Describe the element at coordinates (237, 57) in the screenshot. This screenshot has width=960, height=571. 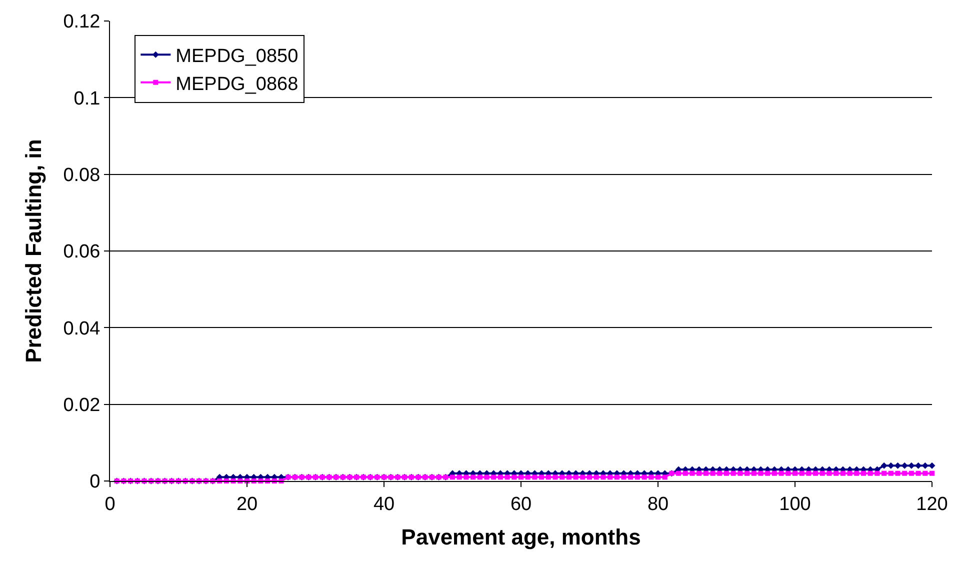
I see `legend-label: MEPDG_0850` at that location.